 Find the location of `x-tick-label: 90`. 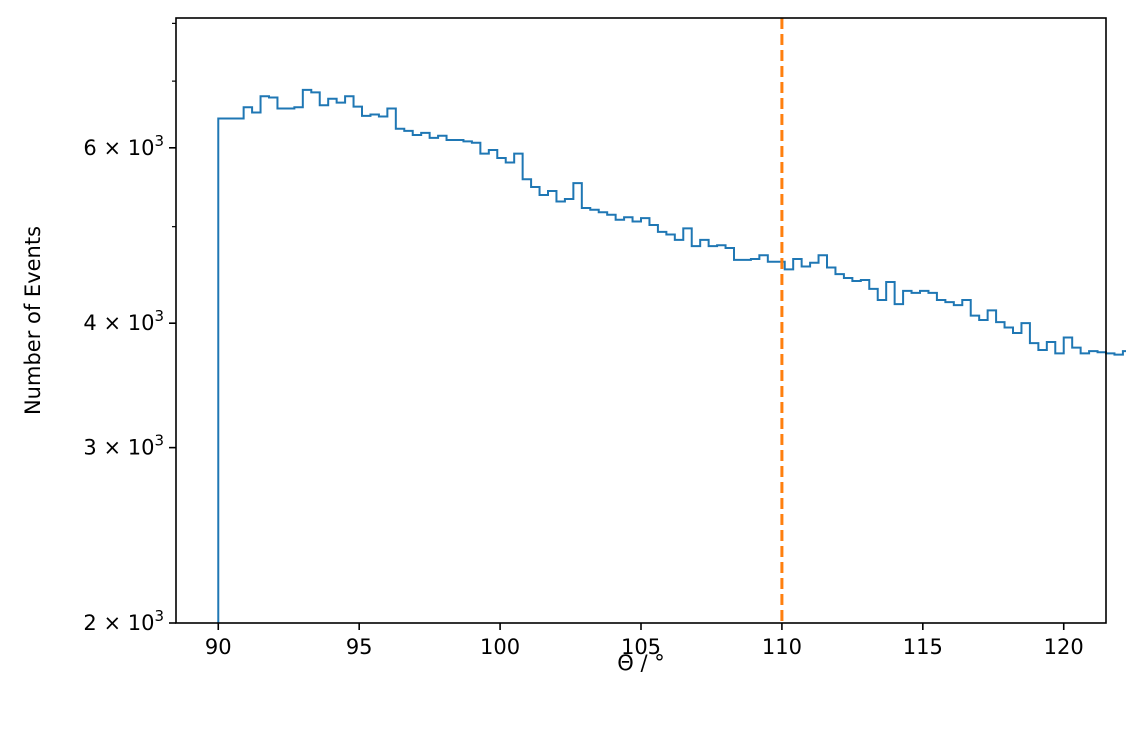

x-tick-label: 90 is located at coordinates (218, 647).